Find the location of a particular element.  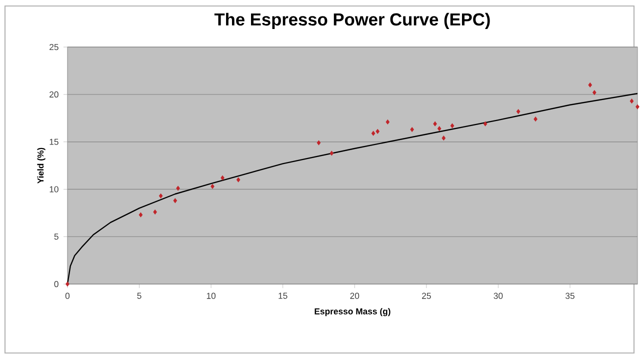

x-tick-label: 35 is located at coordinates (570, 295).